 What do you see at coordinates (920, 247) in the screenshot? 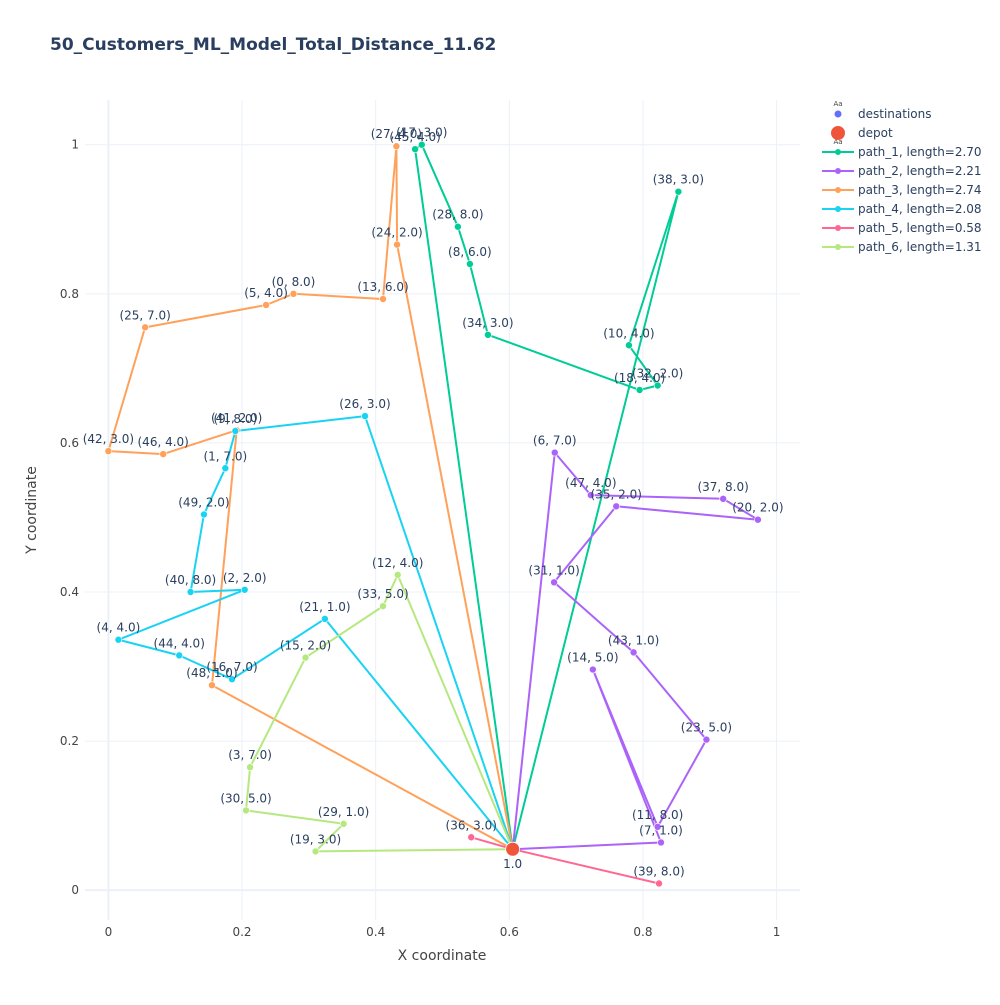
I see `legend-label-6: path_6, length=1.31` at bounding box center [920, 247].